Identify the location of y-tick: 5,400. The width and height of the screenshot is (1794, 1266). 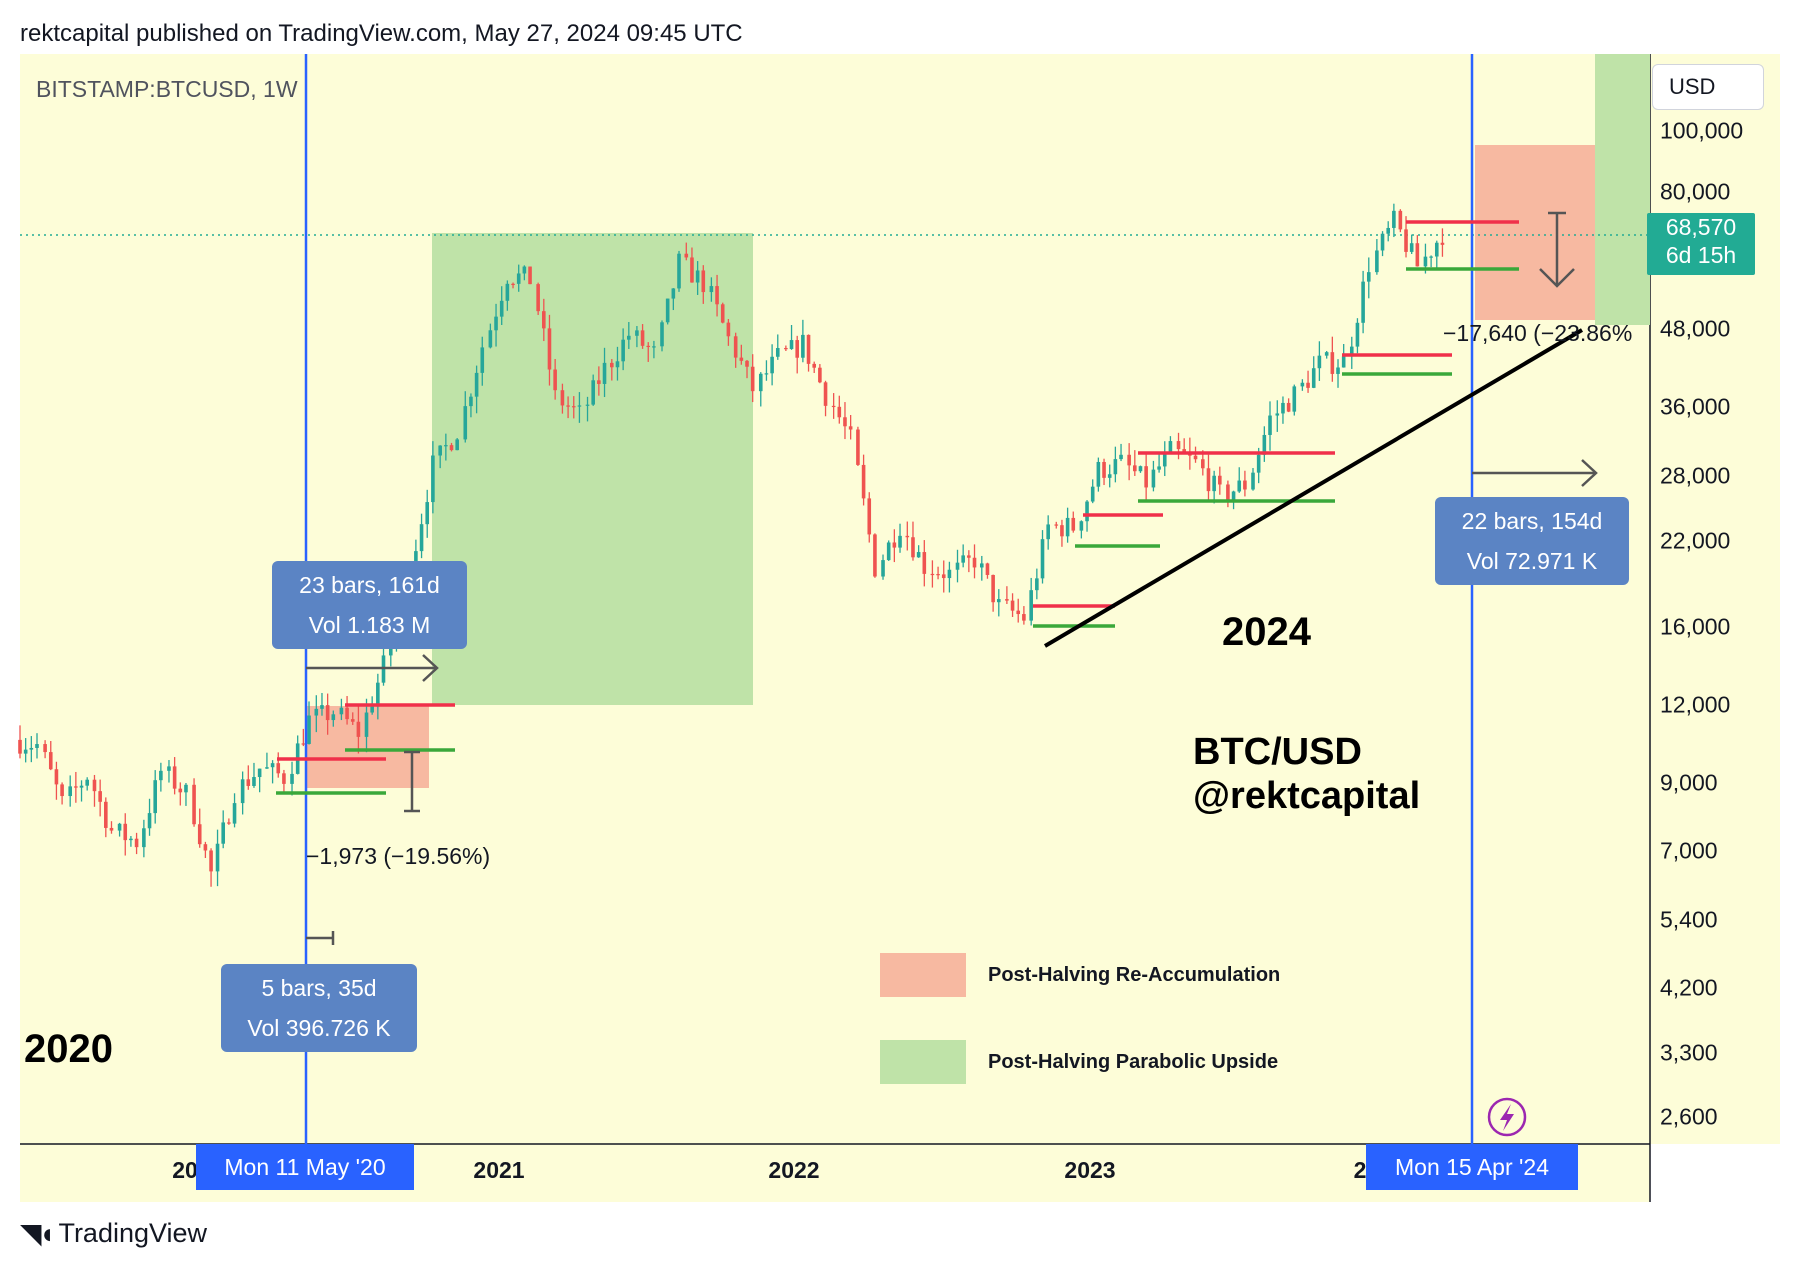
(1689, 919).